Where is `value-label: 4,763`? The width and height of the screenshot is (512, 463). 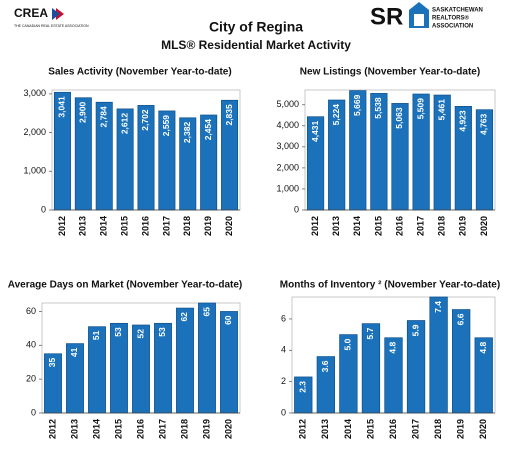
value-label: 4,763 is located at coordinates (484, 124).